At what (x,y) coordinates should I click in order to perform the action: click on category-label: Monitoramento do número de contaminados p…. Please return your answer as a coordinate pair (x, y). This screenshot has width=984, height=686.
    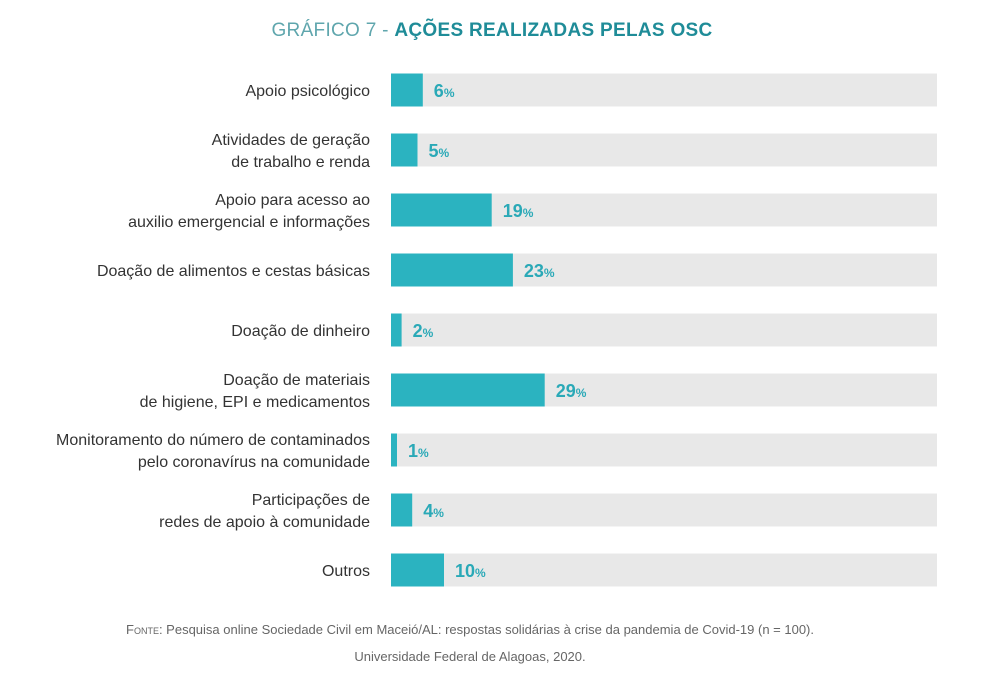
    Looking at the image, I should click on (213, 451).